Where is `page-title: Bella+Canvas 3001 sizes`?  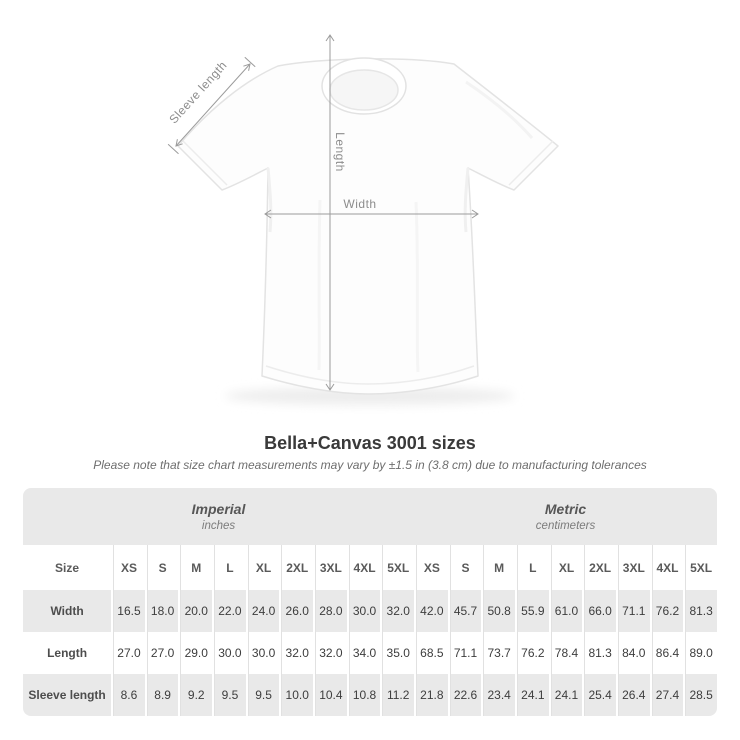 page-title: Bella+Canvas 3001 sizes is located at coordinates (370, 443).